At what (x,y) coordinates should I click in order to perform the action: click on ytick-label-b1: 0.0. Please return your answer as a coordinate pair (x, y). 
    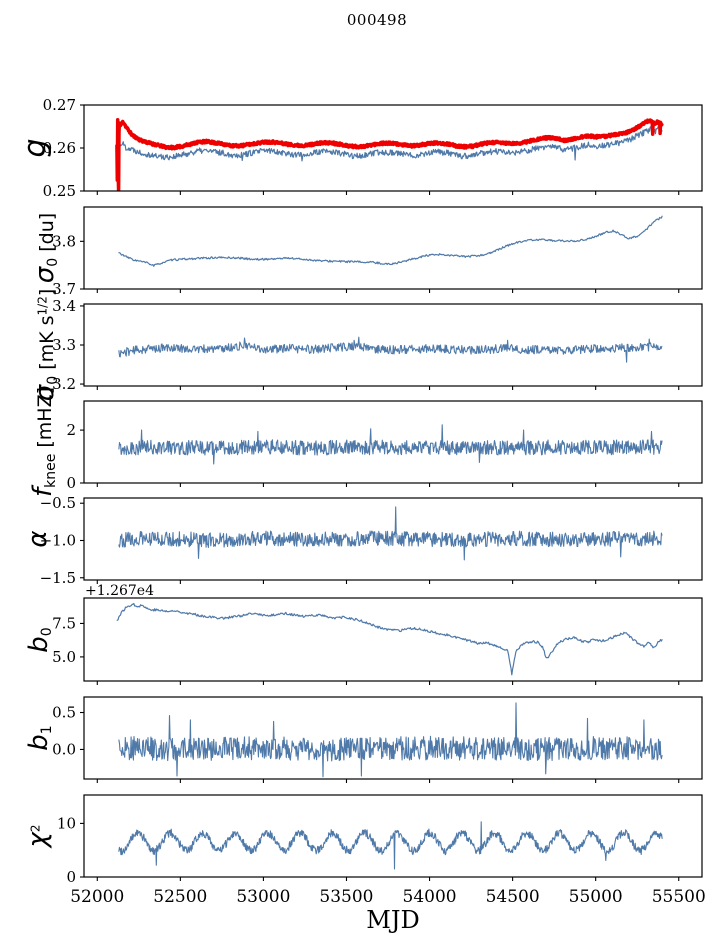
    Looking at the image, I should click on (64, 749).